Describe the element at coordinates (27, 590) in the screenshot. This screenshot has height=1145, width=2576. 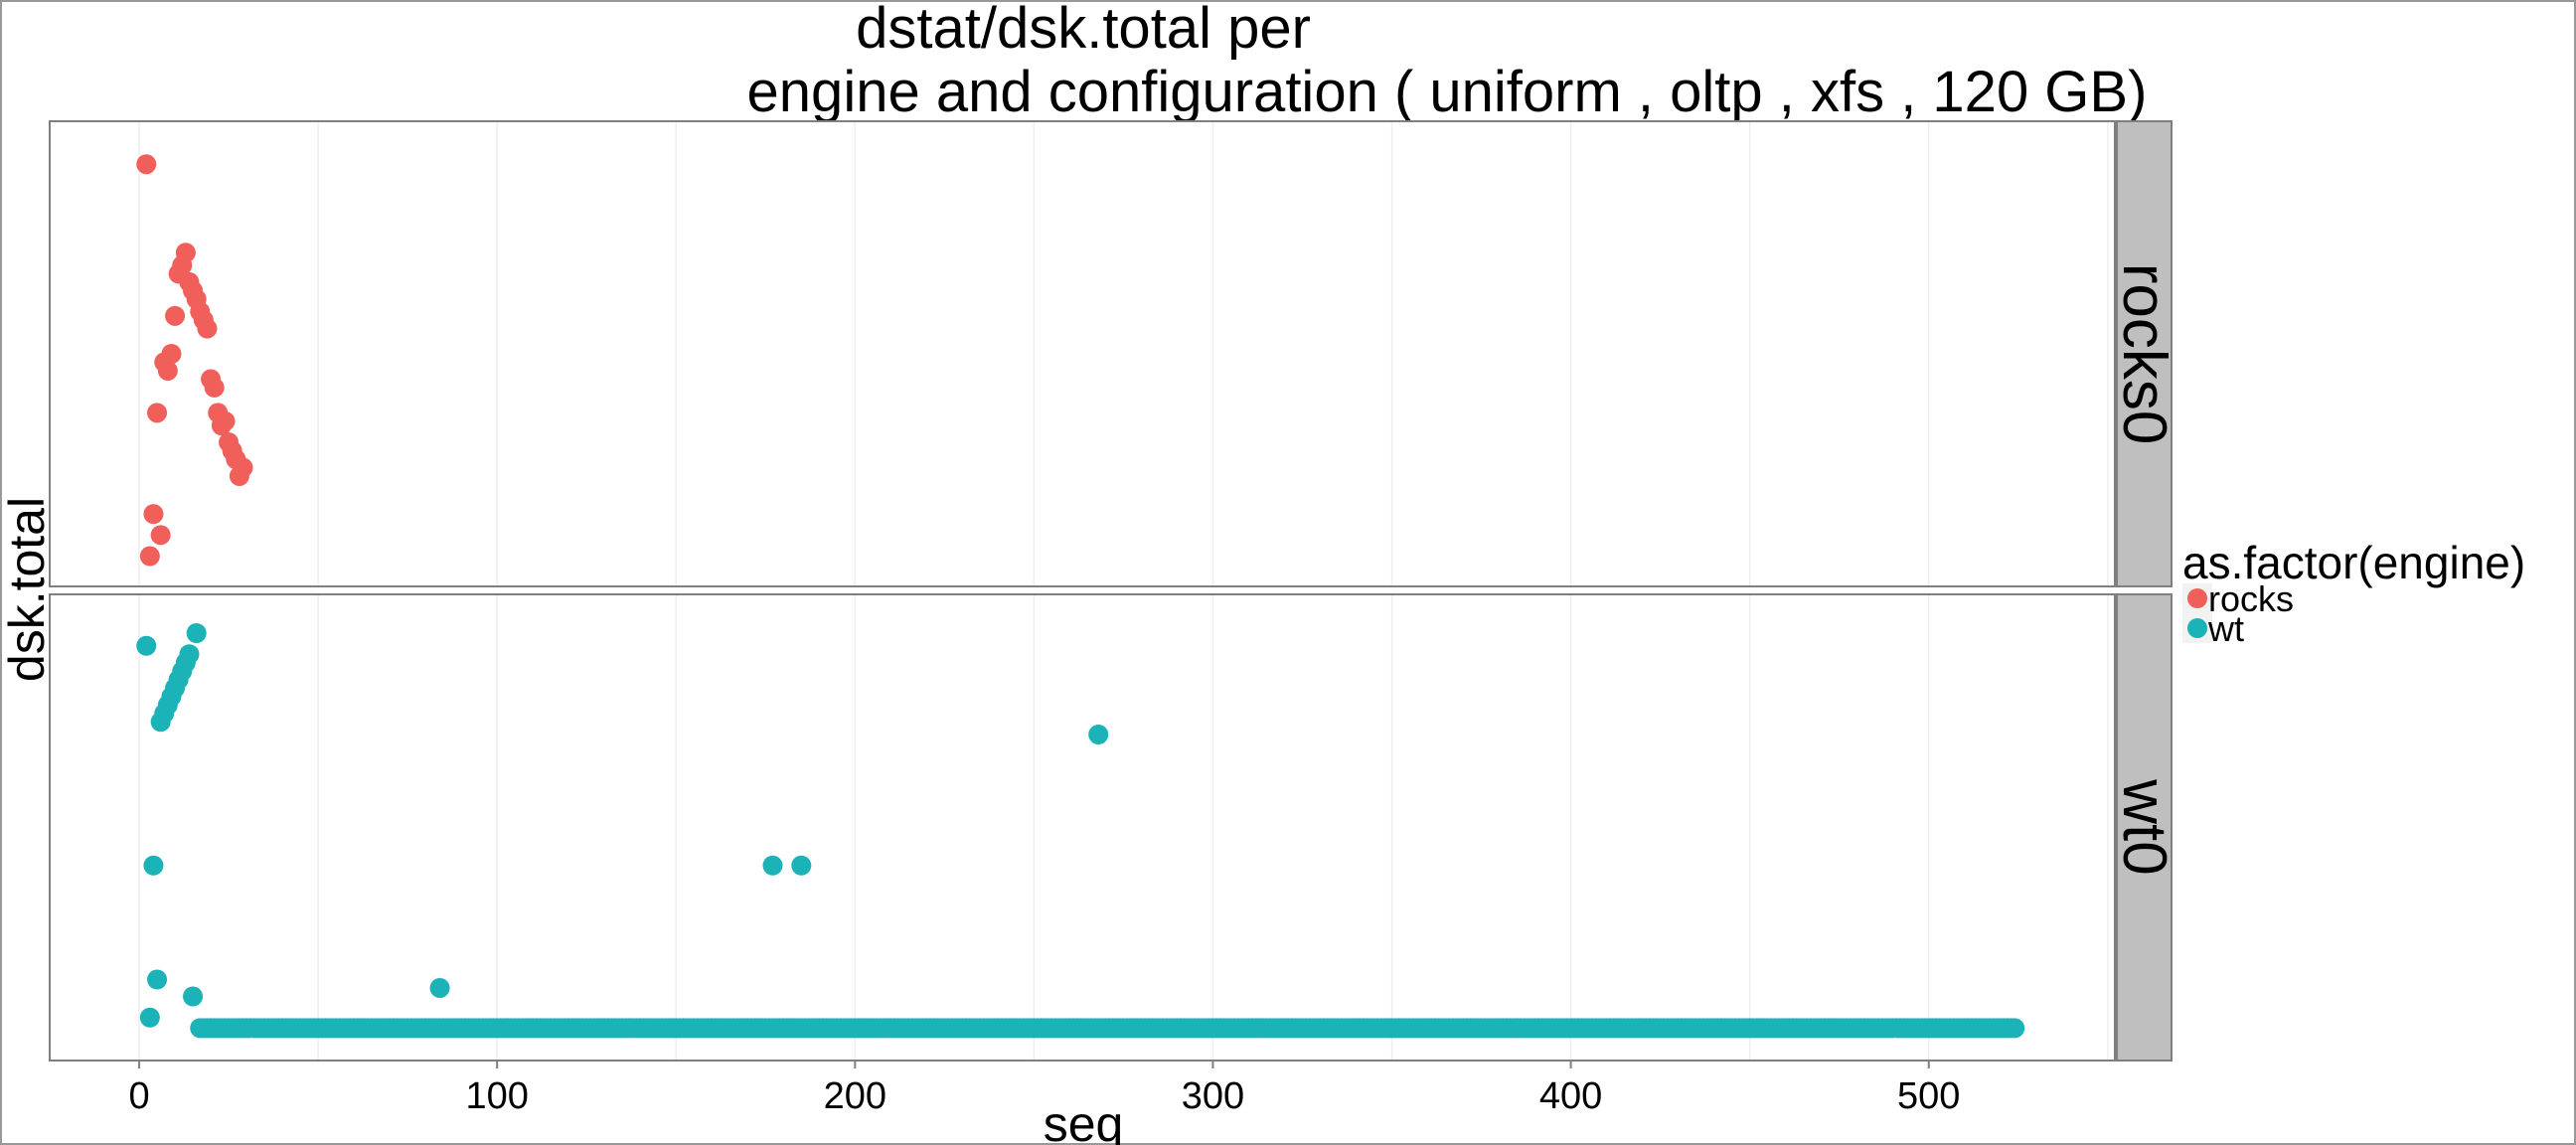
I see `y-axis-label: dsk.total` at that location.